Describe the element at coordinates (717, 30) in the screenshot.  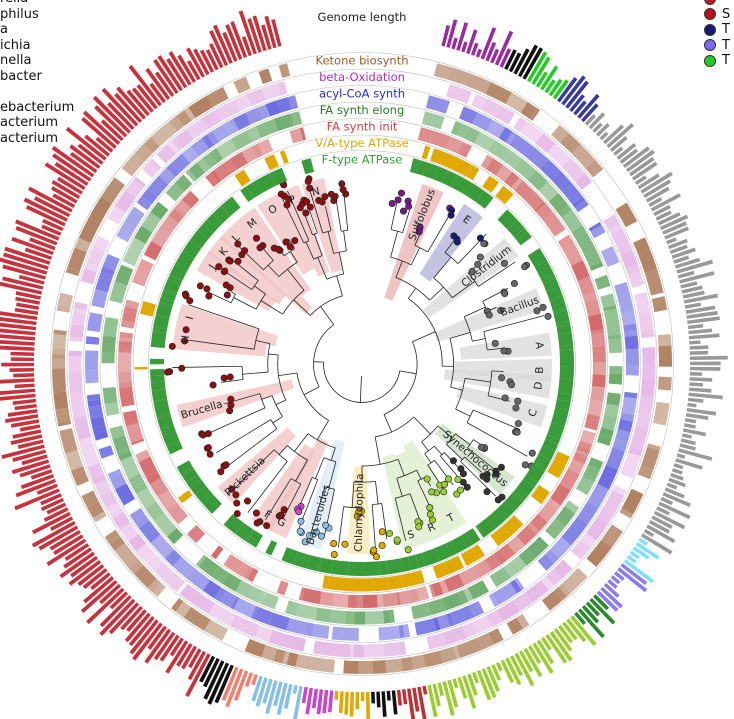
I see `legend-item: T` at that location.